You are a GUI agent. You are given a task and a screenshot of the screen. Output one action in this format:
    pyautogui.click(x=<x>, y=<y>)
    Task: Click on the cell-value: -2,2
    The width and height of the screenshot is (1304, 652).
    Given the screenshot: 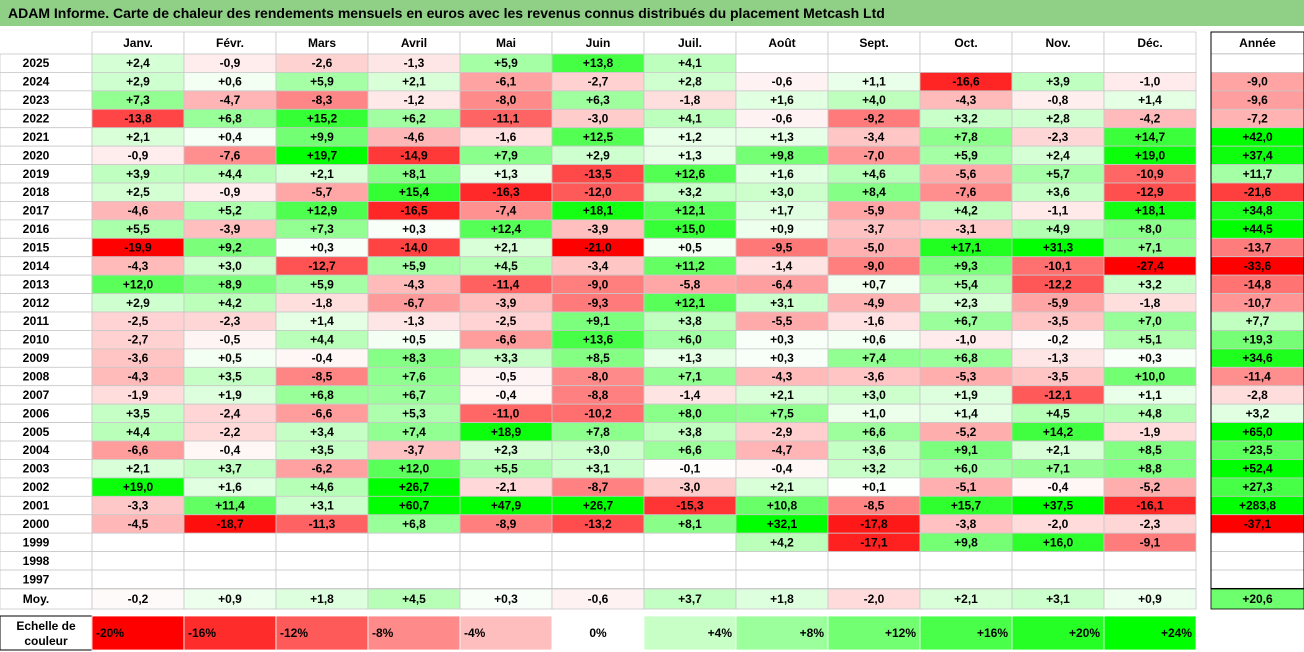 What is the action you would take?
    pyautogui.click(x=230, y=432)
    